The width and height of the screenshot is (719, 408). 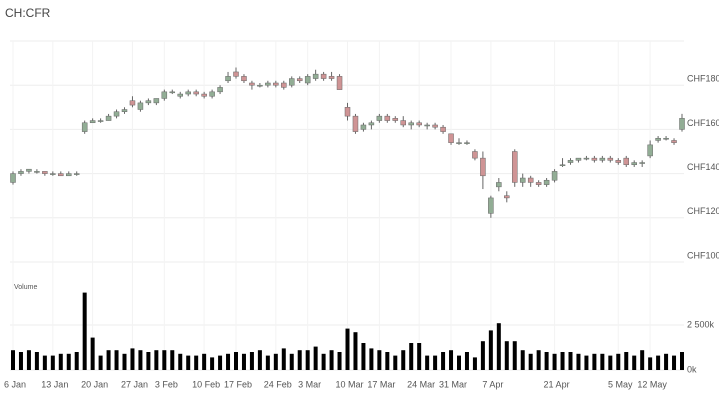 What do you see at coordinates (54, 384) in the screenshot?
I see `x-tick-label: 13 Jan` at bounding box center [54, 384].